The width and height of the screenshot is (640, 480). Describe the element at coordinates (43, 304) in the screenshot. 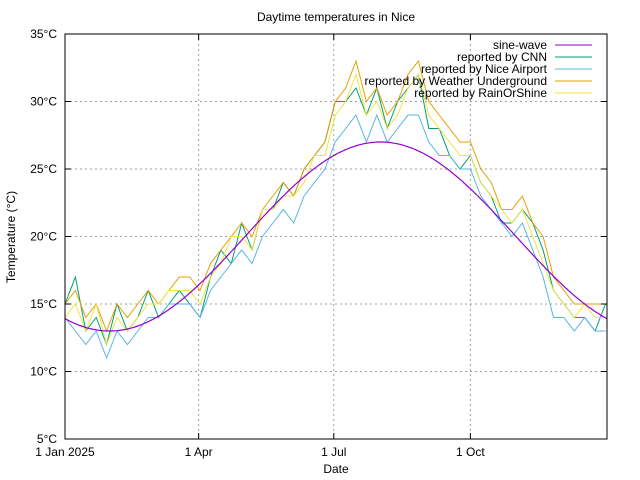

I see `y-tick-label: 15°C` at that location.